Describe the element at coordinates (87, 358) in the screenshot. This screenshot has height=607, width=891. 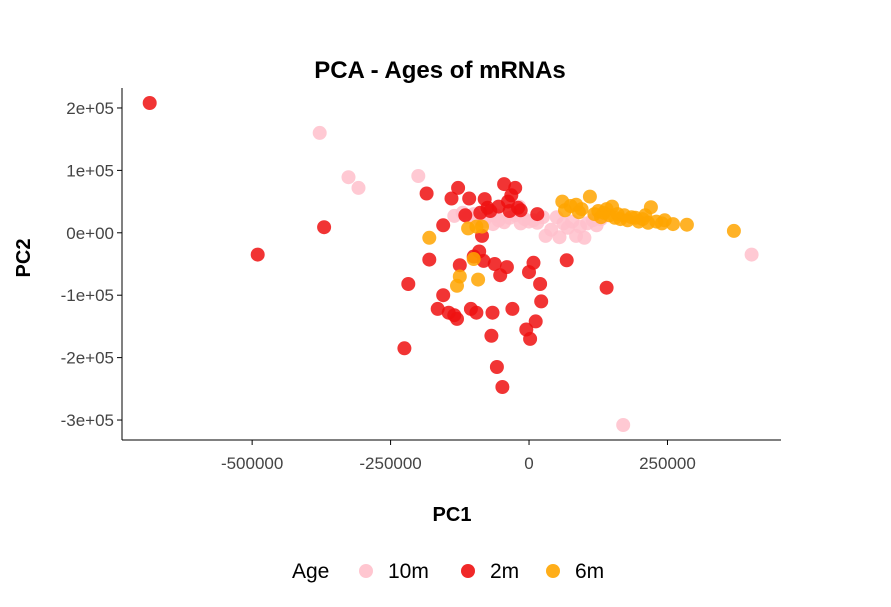
I see `y-tick-label-4: -2e+05` at that location.